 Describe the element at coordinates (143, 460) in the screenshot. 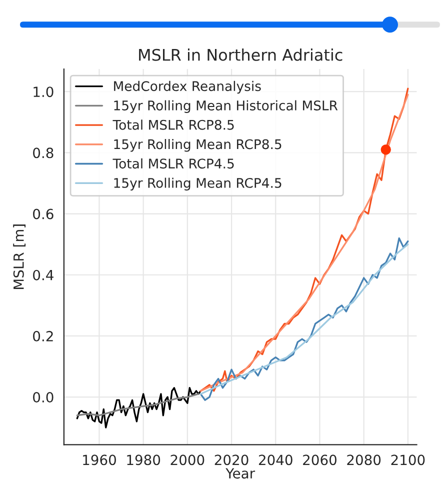

I see `x-tick-label: 1980` at that location.